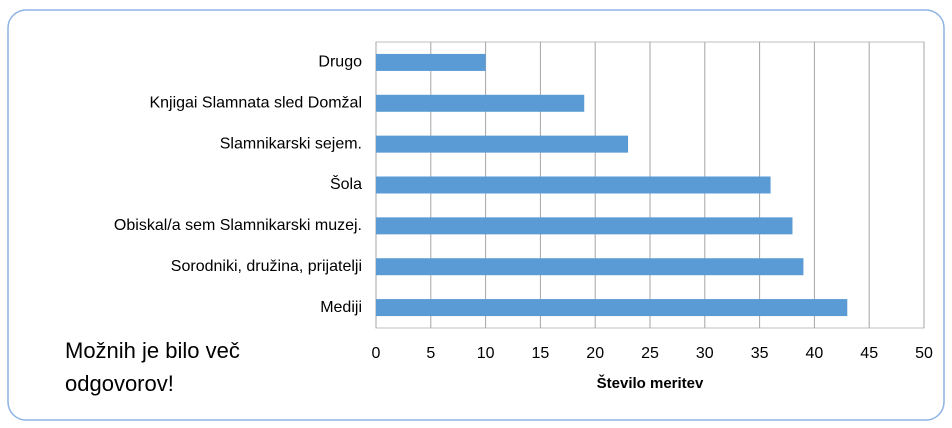 Image resolution: width=952 pixels, height=428 pixels. Describe the element at coordinates (346, 183) in the screenshot. I see `y-tick-label: Šola` at that location.